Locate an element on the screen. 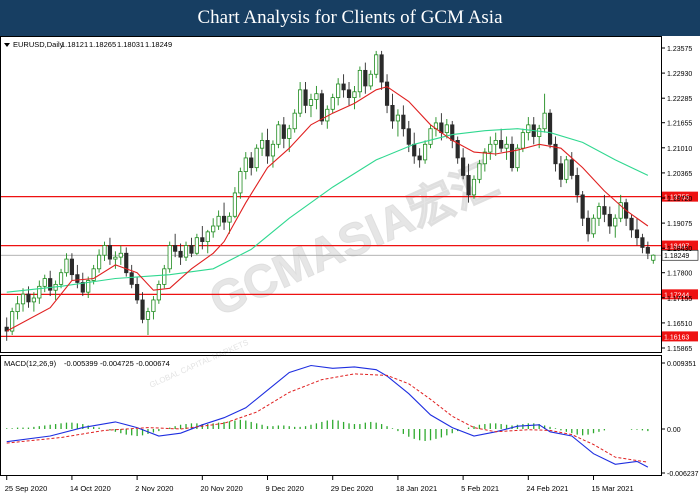 The image size is (700, 500). price-tick-label: 1.18430 is located at coordinates (679, 249).